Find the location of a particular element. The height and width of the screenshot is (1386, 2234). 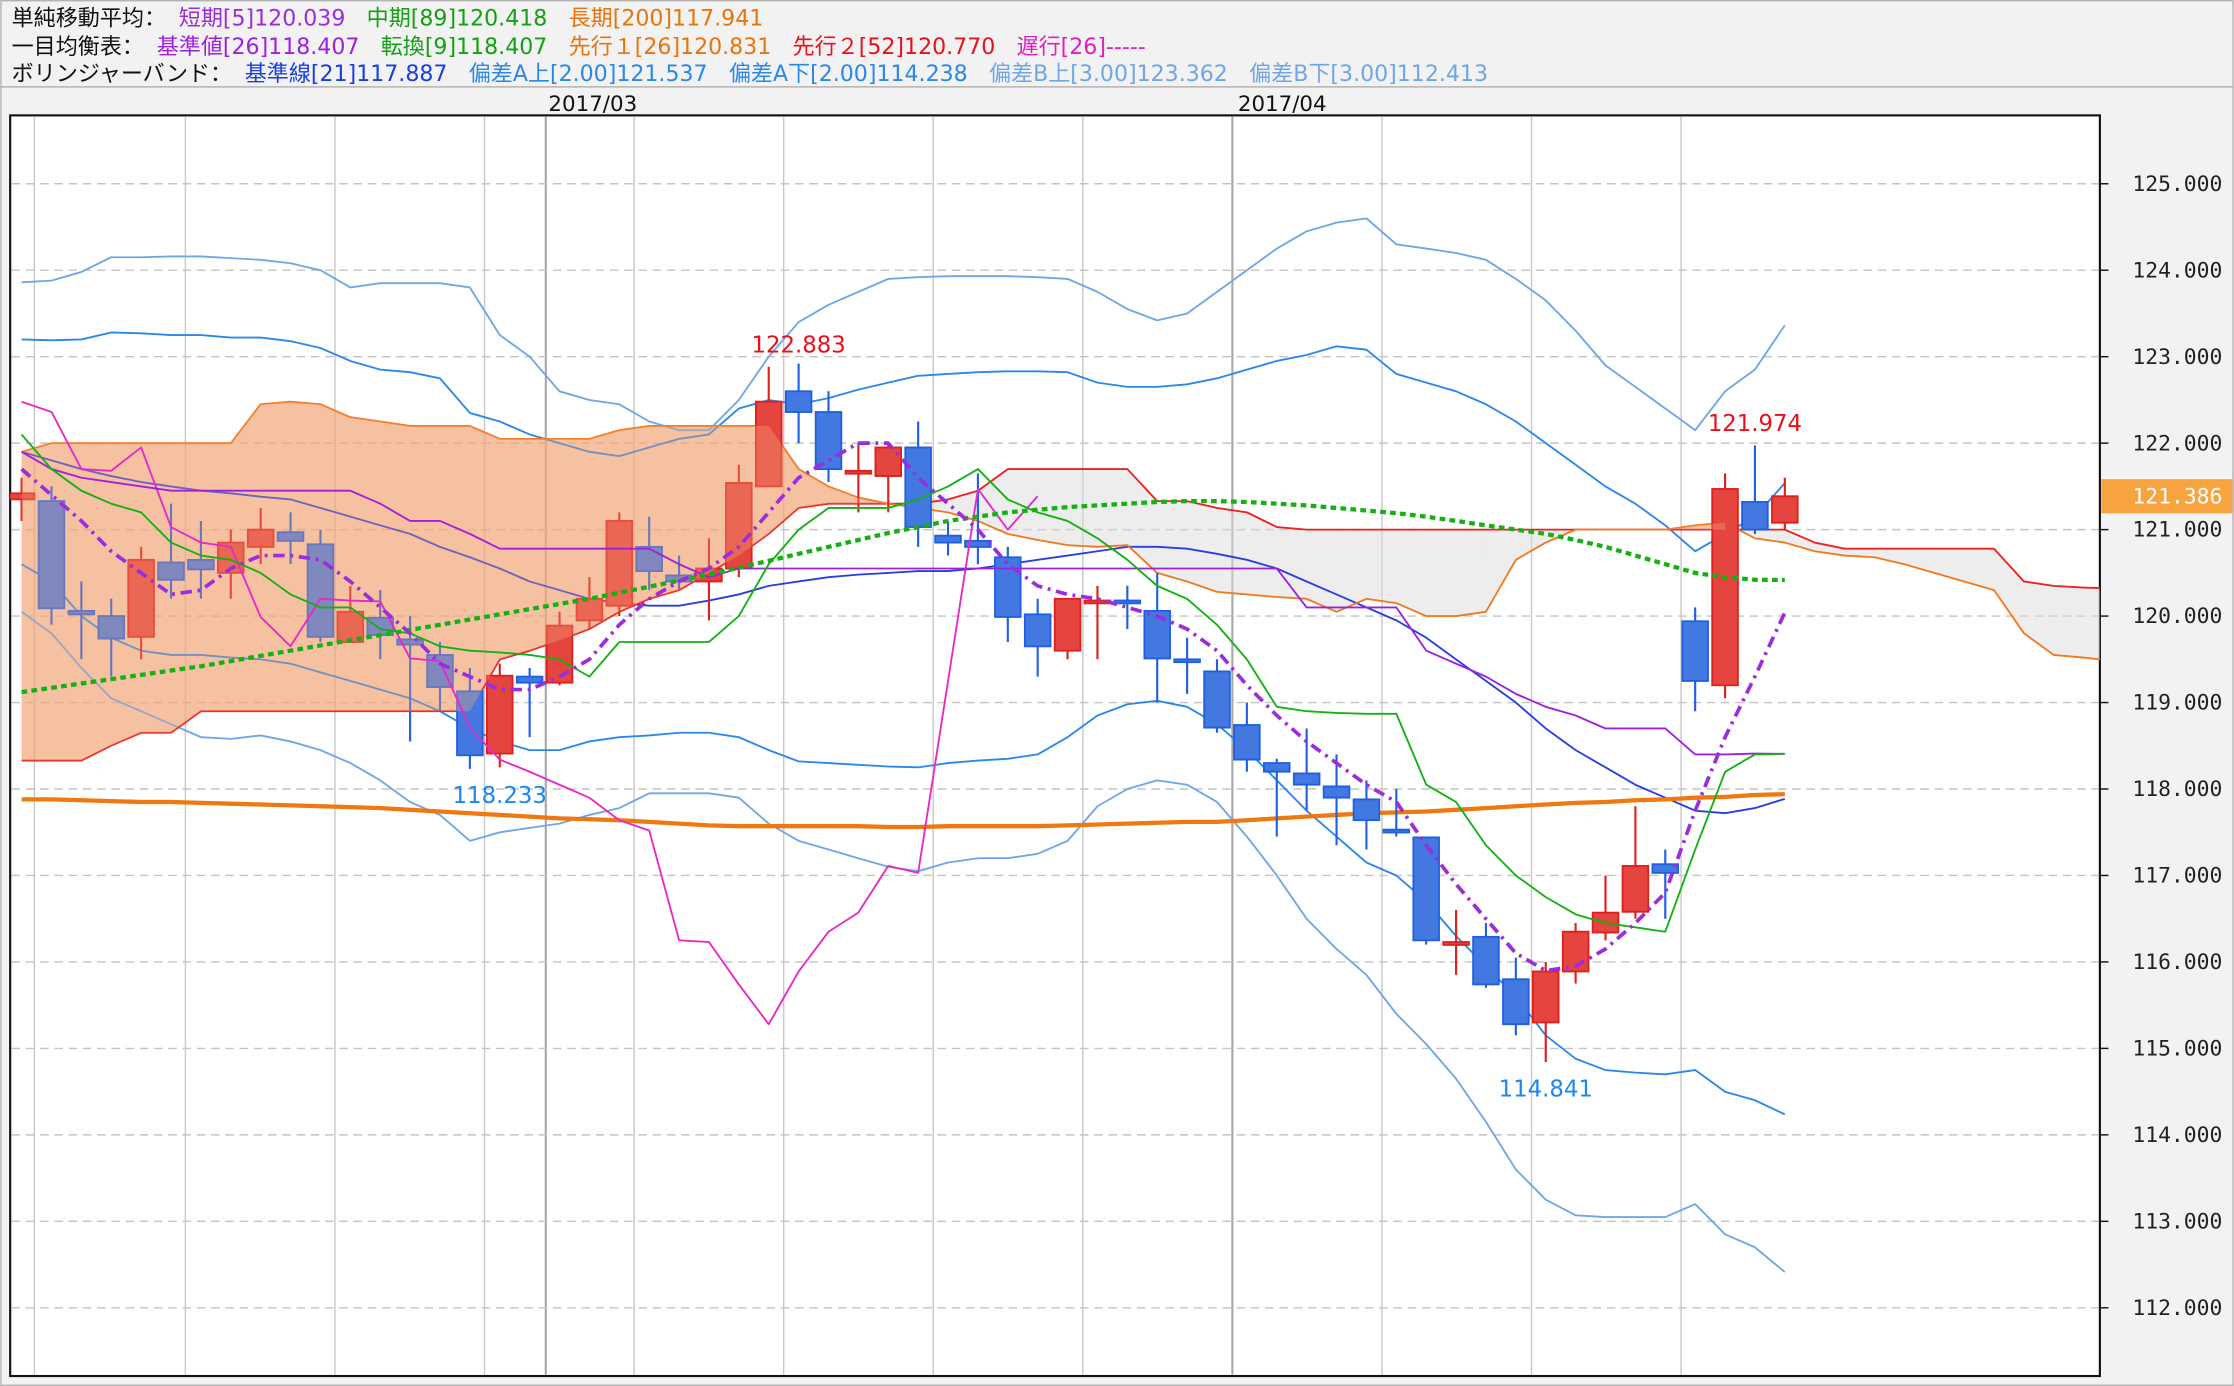

high-price-label: 122.883 is located at coordinates (798, 346).